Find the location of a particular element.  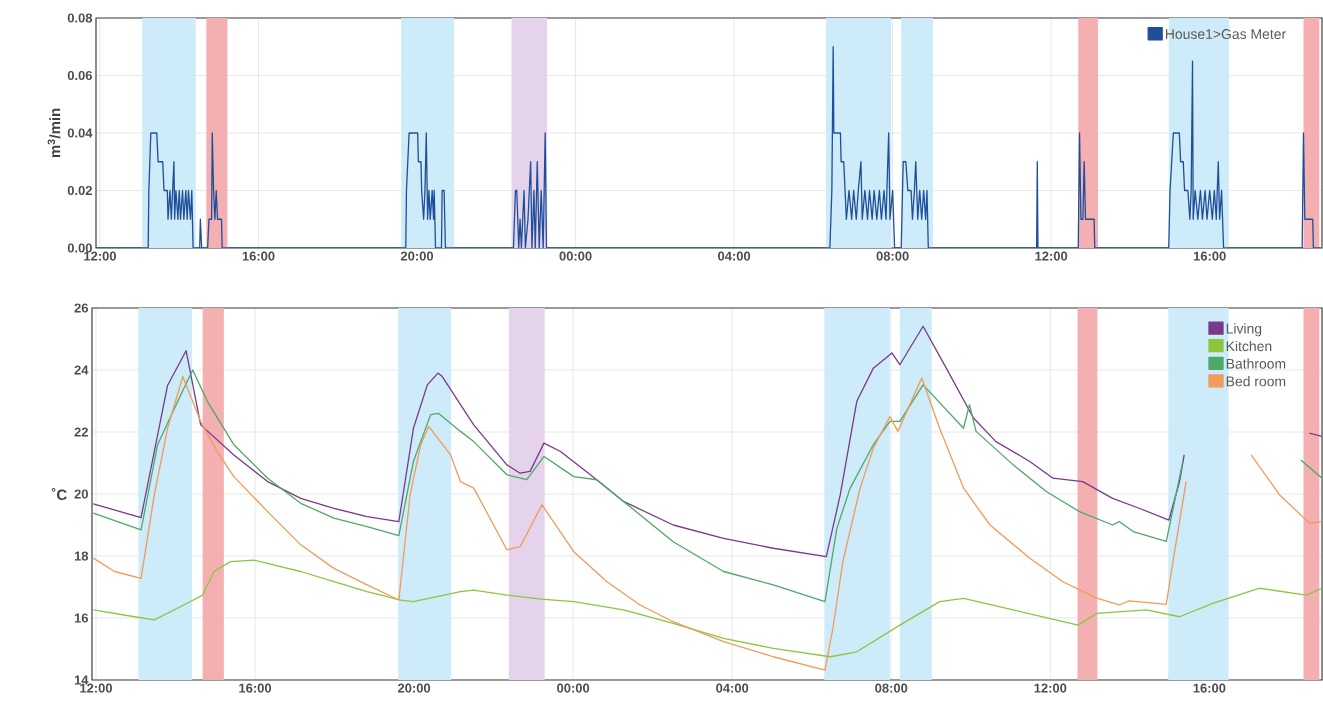

y-tick-label: 0.02 is located at coordinates (79, 190).